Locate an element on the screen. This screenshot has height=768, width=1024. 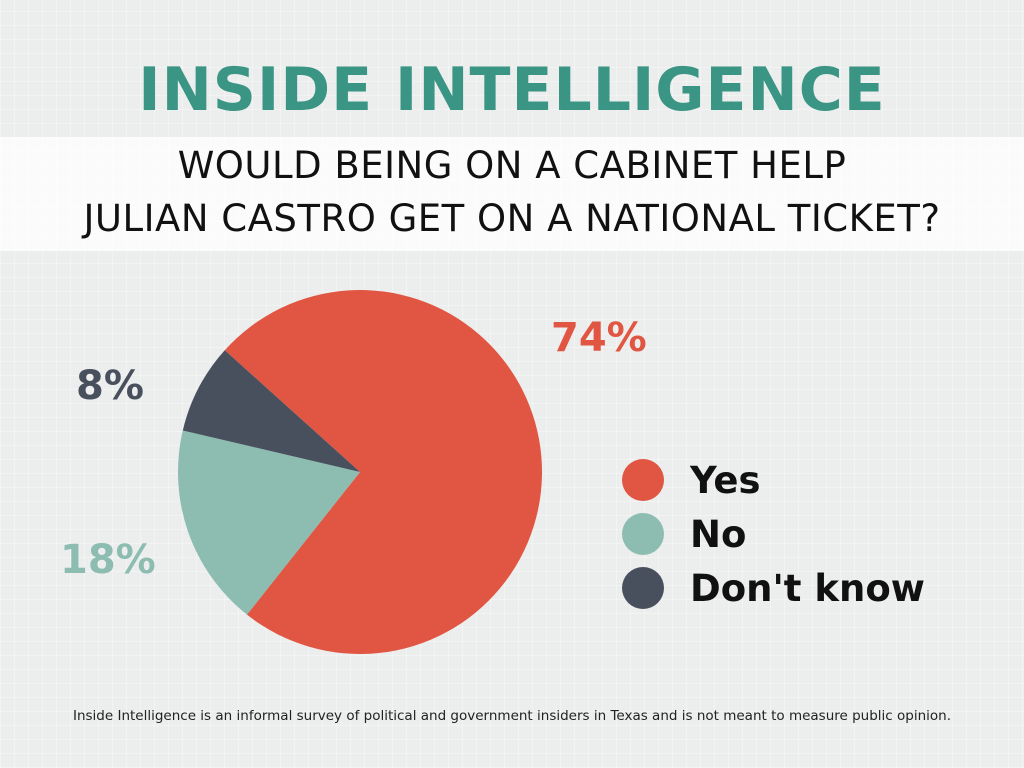
pie-slice-no is located at coordinates (269, 522).